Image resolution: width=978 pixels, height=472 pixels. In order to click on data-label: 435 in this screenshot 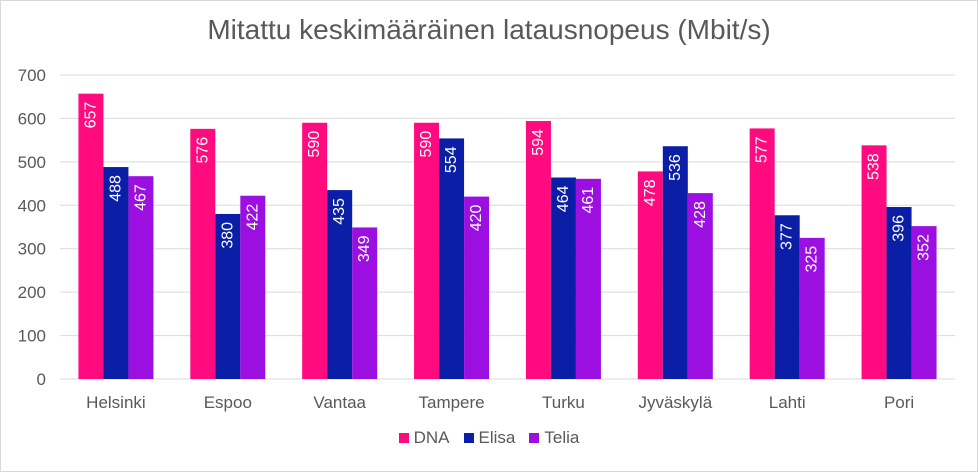, I will do `click(339, 211)`.